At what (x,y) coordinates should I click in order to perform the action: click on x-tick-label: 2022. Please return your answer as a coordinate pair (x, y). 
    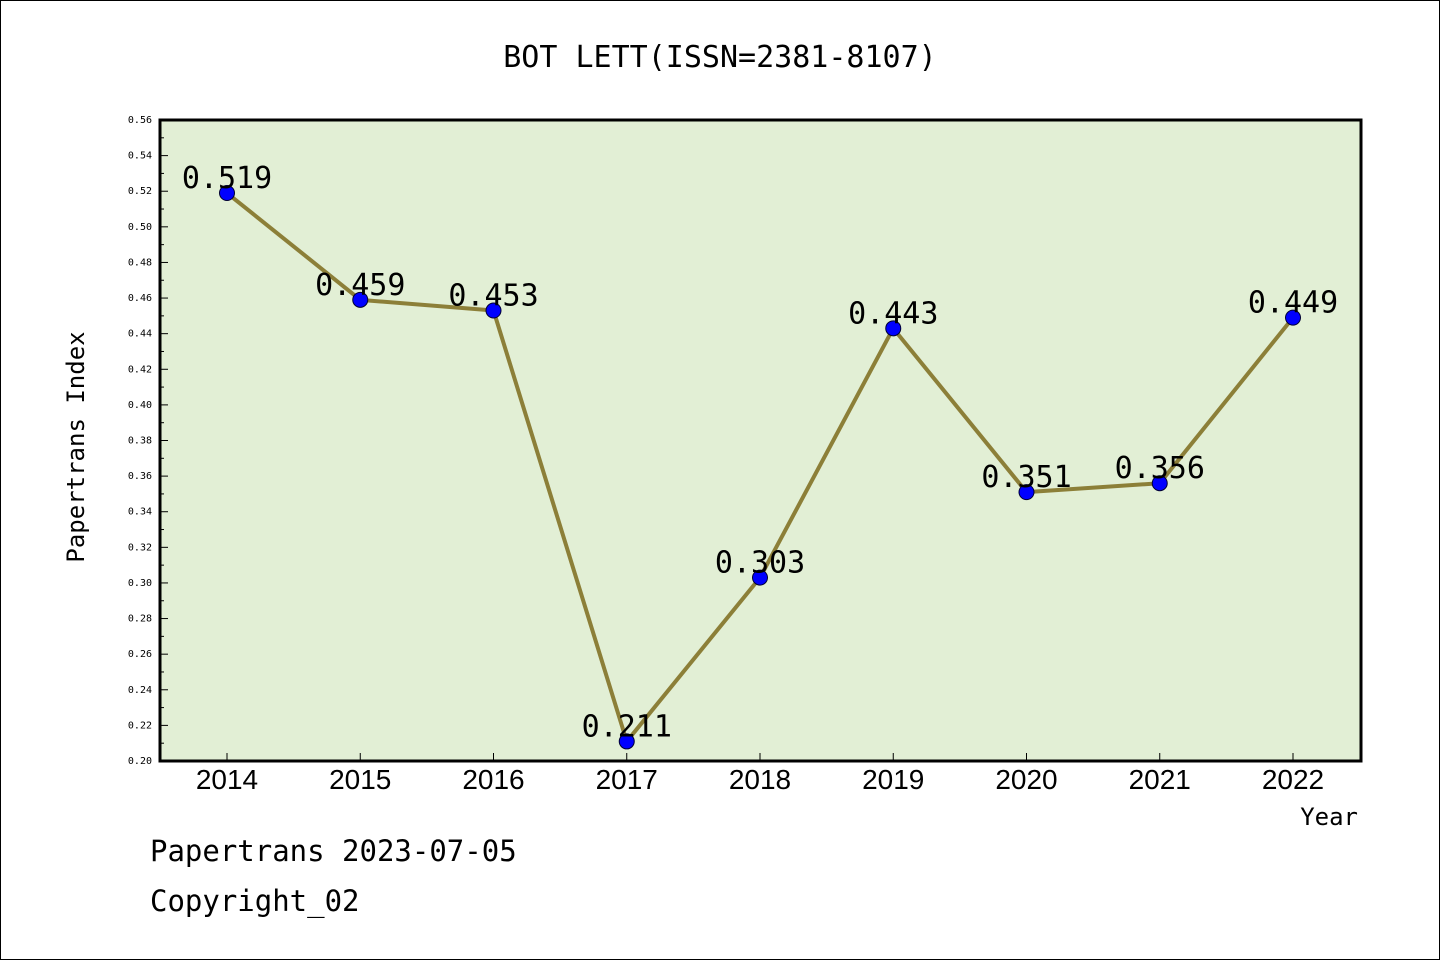
    Looking at the image, I should click on (1293, 779).